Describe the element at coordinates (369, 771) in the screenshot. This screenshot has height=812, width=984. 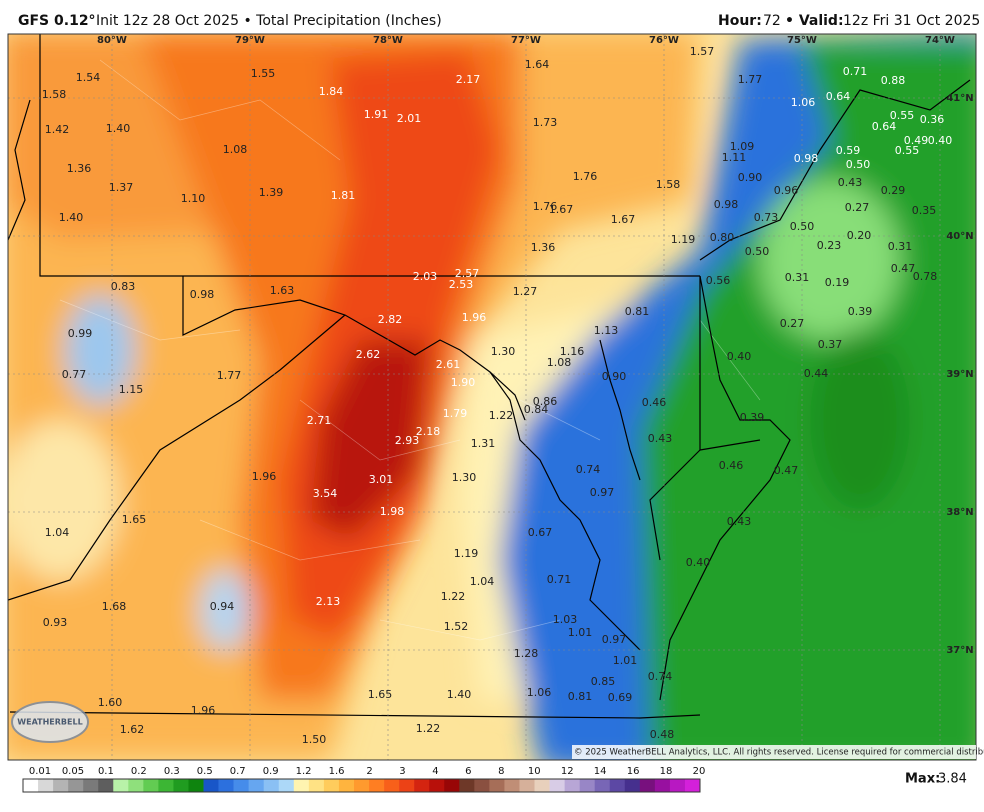
I see `legend-label: 2` at that location.